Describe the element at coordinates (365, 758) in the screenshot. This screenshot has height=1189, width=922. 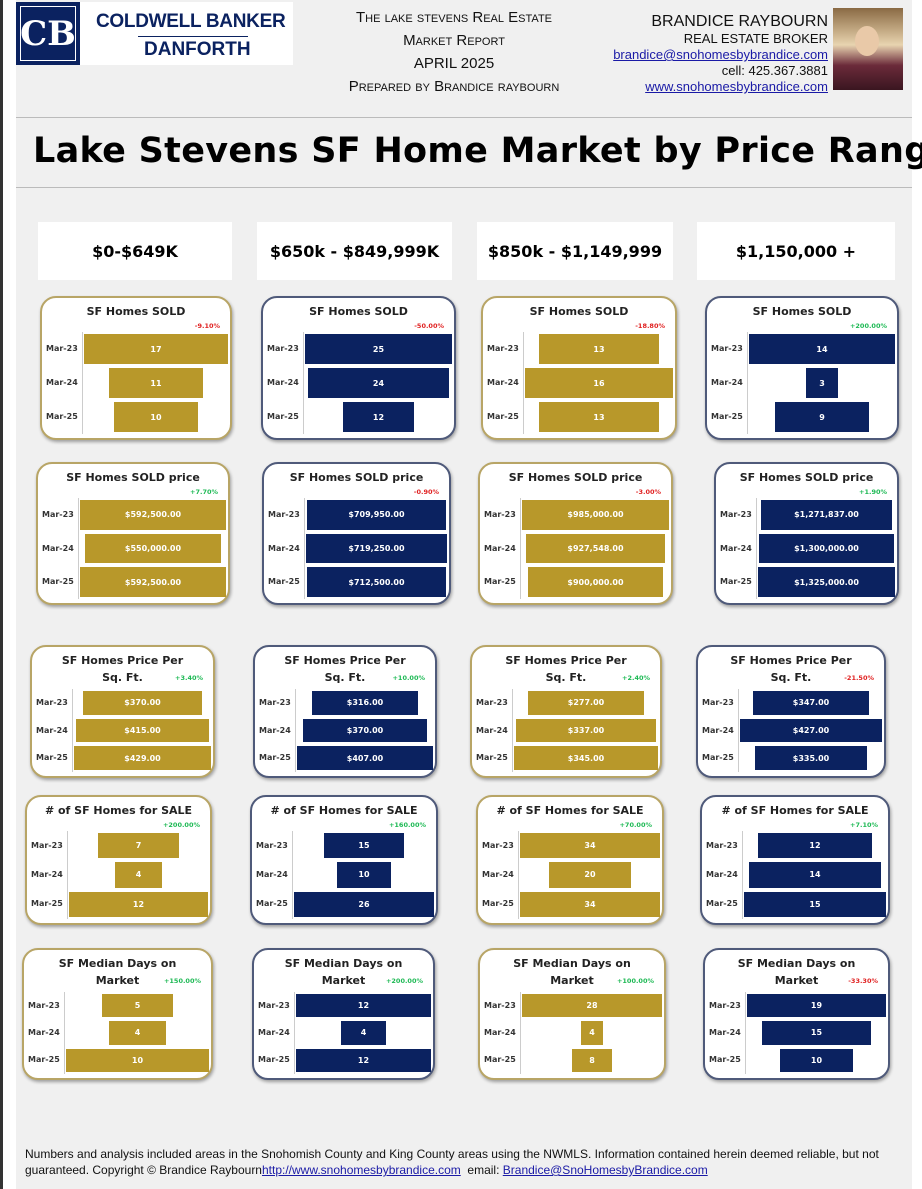
I see `value-bar: $407.00` at that location.